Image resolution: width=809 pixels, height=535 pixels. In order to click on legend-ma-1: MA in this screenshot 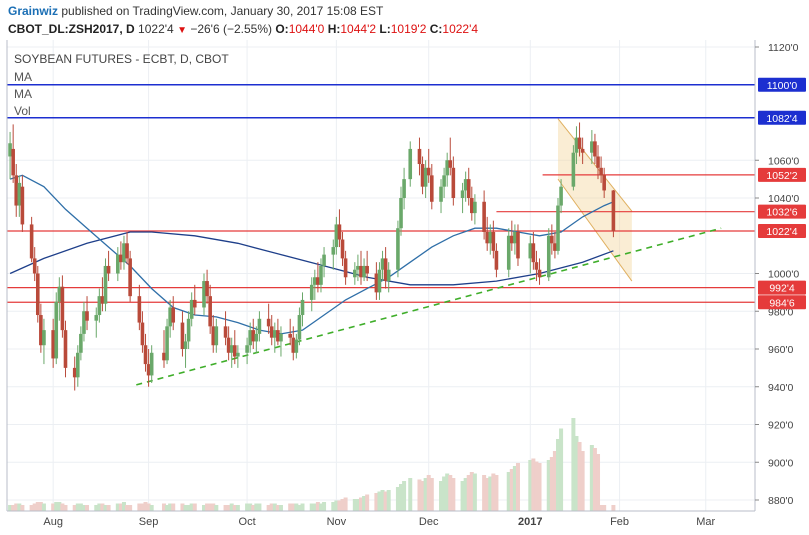, I will do `click(23, 77)`.